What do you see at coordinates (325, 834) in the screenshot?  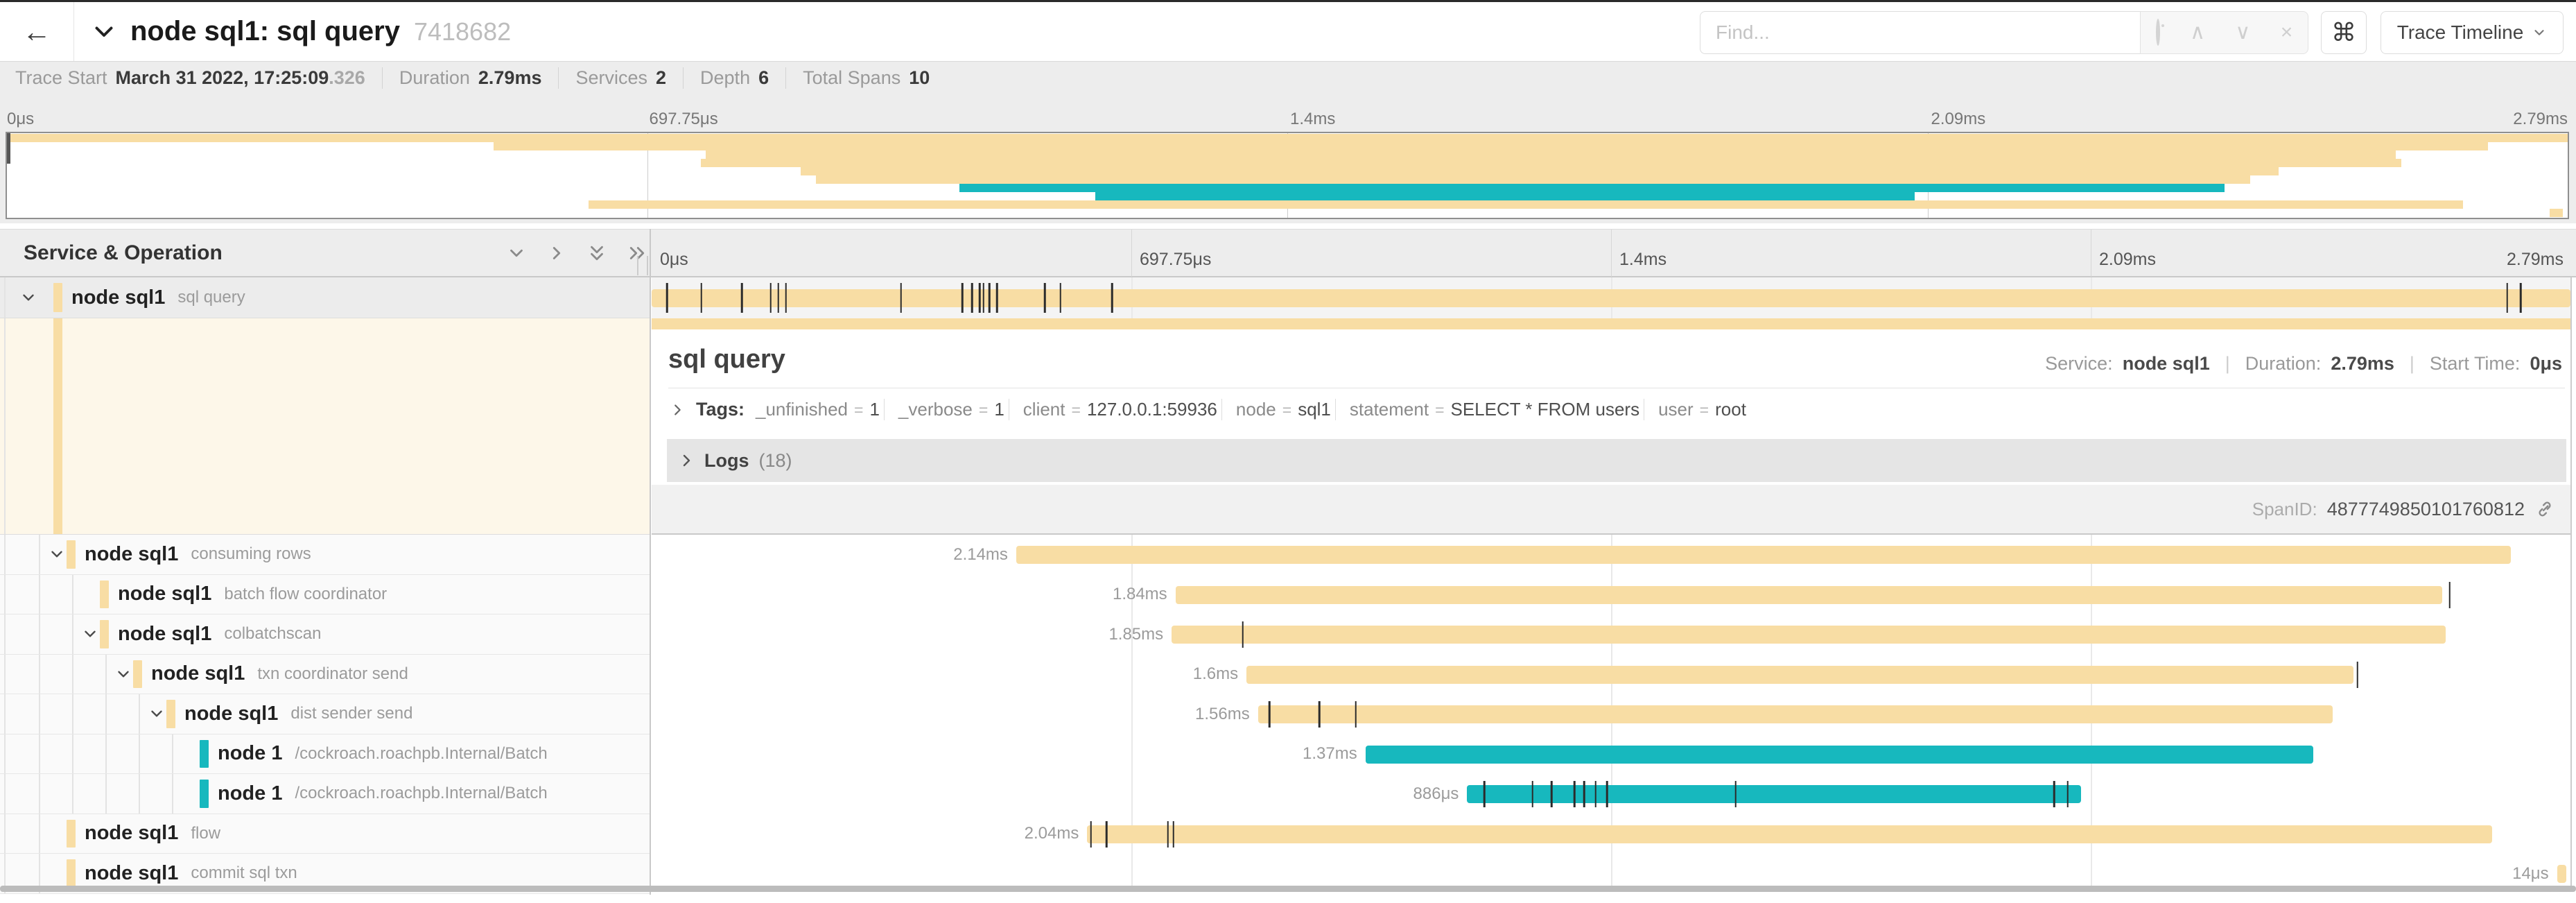 I see `span-tree-row: node sql1 flow` at bounding box center [325, 834].